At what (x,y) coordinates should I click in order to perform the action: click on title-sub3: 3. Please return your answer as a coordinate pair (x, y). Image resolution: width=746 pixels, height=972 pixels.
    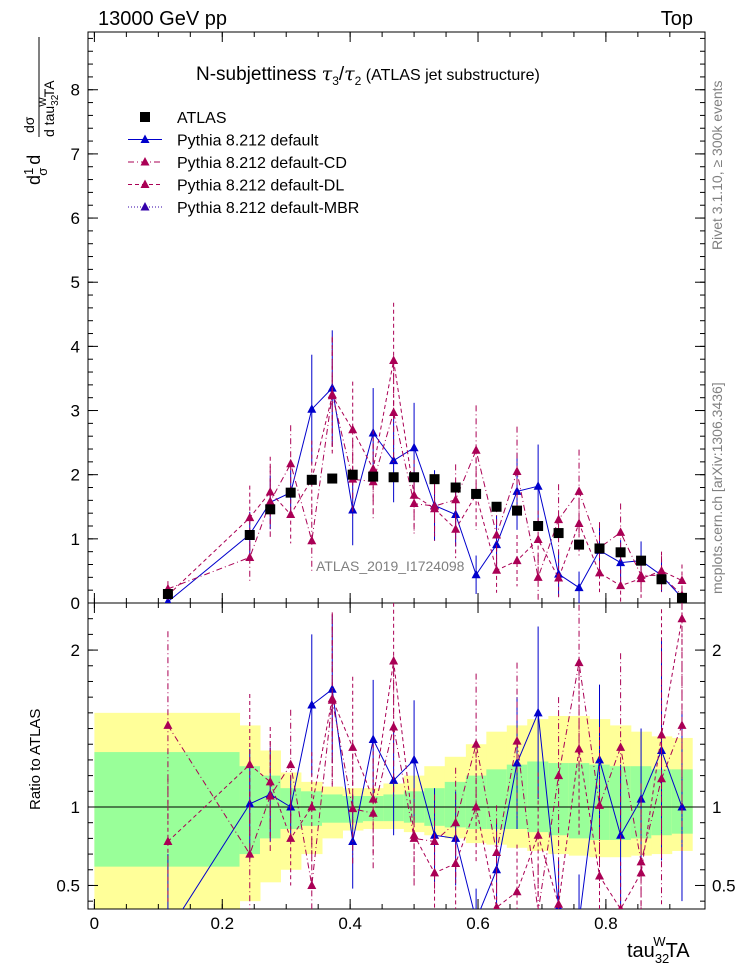
    Looking at the image, I should click on (335, 81).